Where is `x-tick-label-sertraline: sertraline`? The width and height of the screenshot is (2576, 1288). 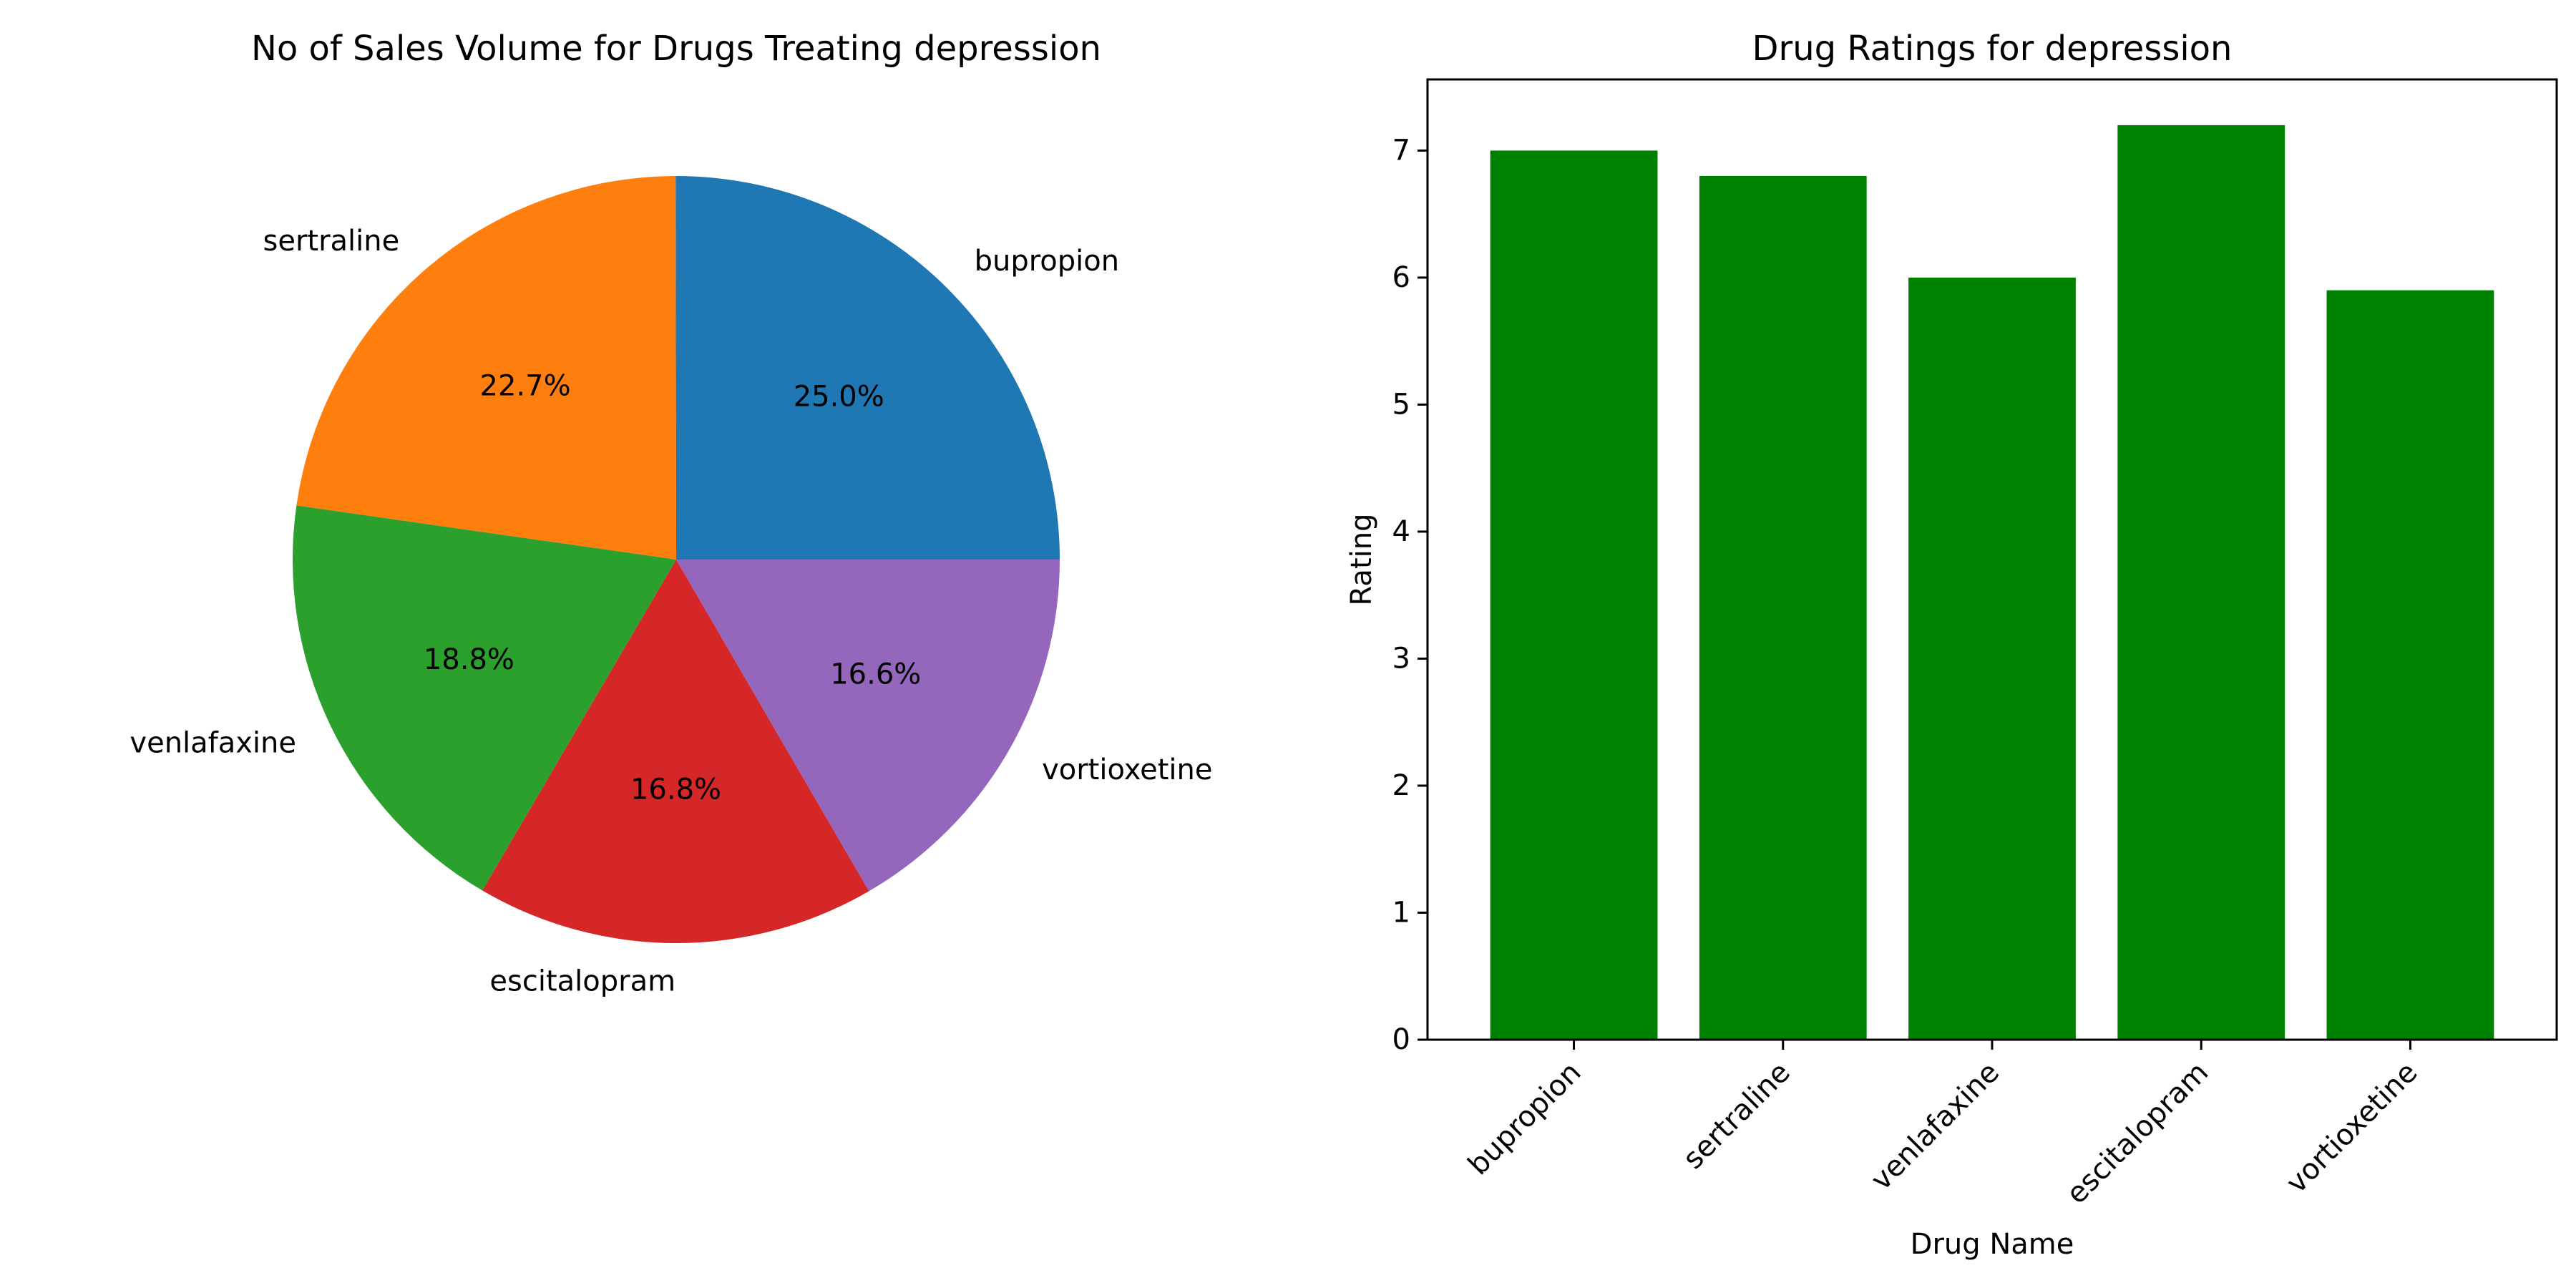 x-tick-label-sertraline: sertraline is located at coordinates (1736, 1116).